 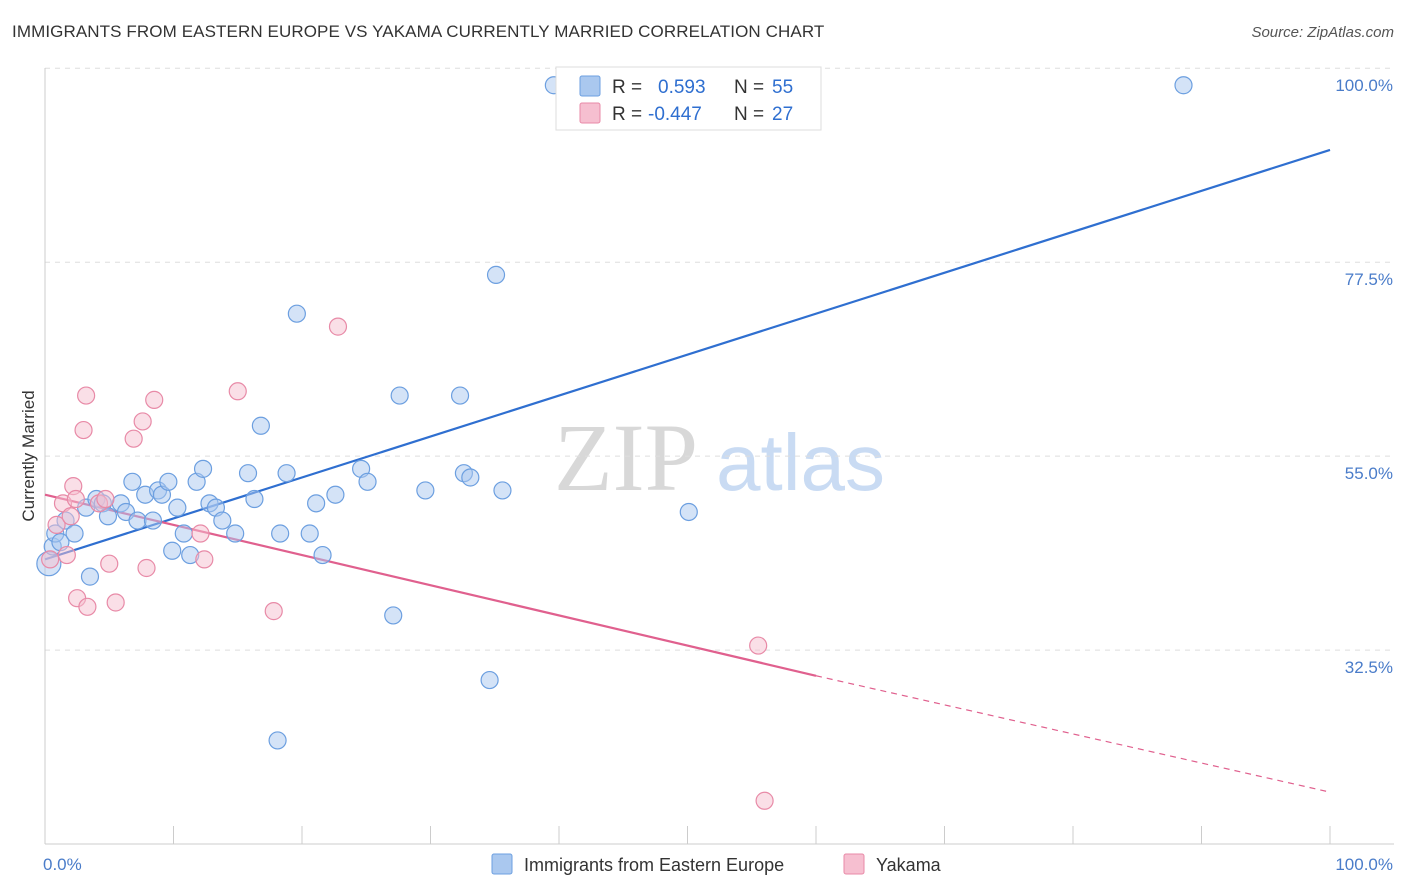 I want to click on legend-n-value-blue: 55, so click(x=782, y=87).